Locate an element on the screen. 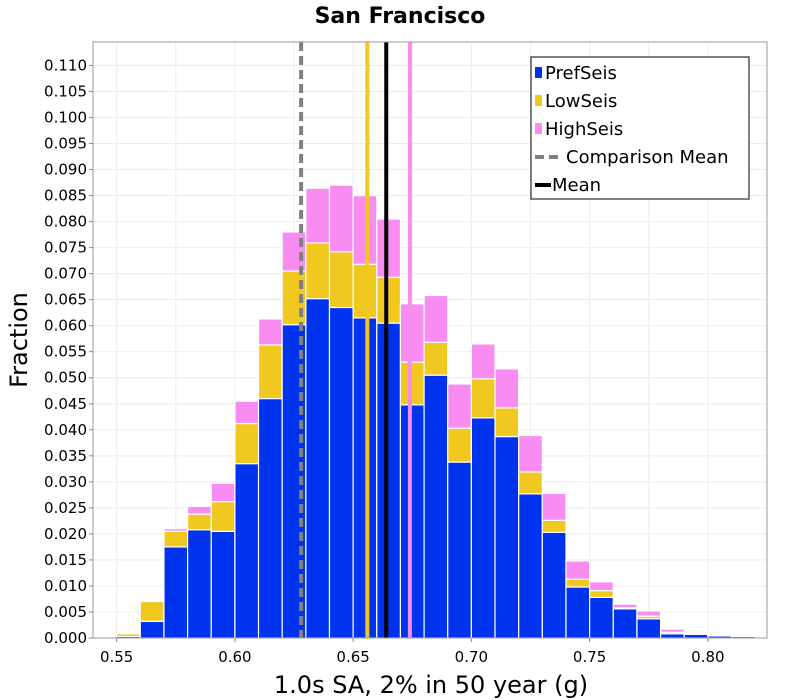  legend-label: Comparison Mean is located at coordinates (647, 157).